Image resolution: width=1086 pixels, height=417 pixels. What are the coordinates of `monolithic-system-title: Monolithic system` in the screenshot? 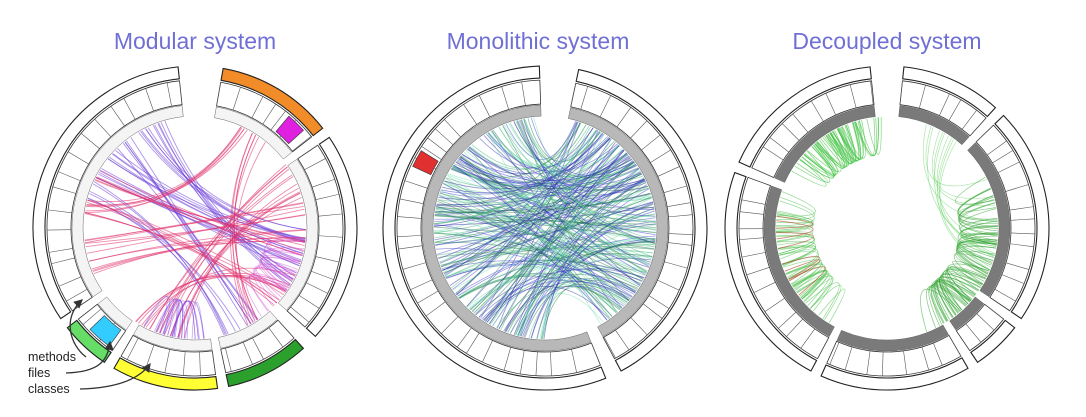 It's located at (538, 41).